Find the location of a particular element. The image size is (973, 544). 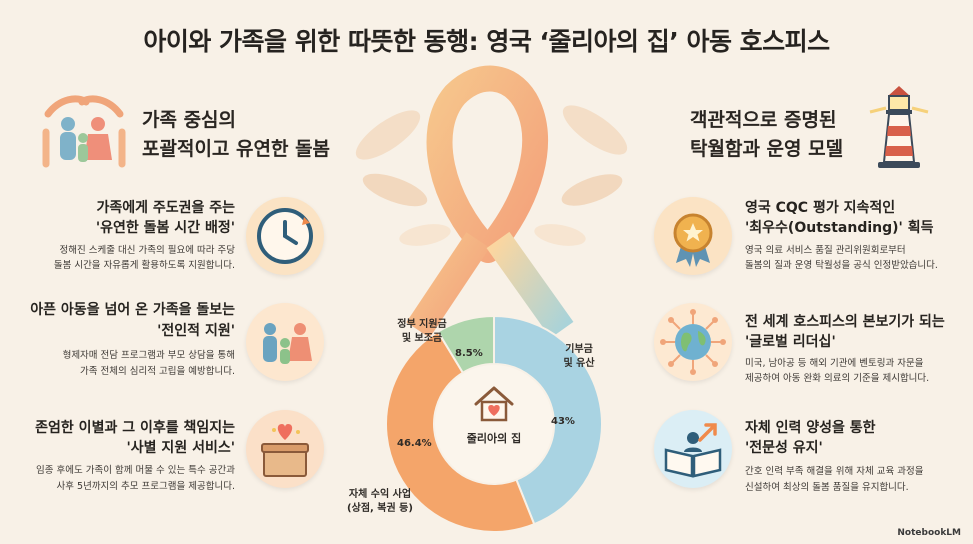

segment-label-donations-line2: 및 유산 is located at coordinates (579, 363).